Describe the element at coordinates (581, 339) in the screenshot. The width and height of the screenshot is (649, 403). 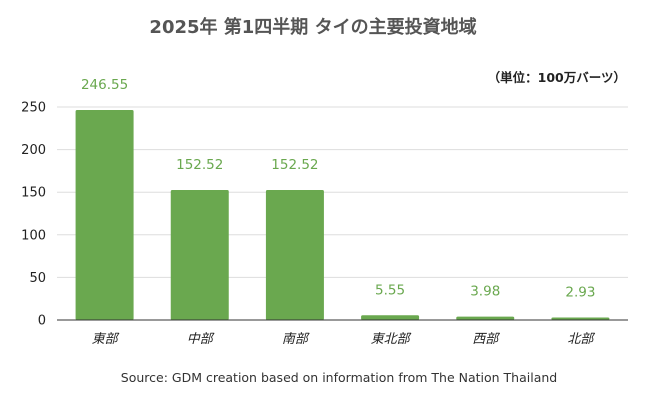
I see `x-tick-label: 北部` at that location.